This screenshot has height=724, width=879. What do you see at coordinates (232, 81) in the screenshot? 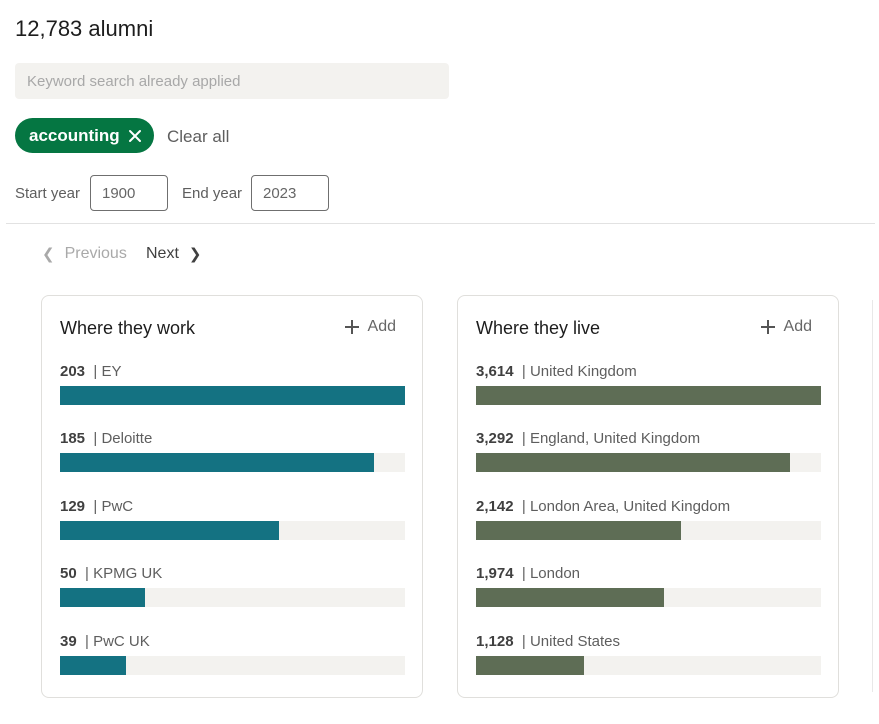
I see `keyword-search-input` at bounding box center [232, 81].